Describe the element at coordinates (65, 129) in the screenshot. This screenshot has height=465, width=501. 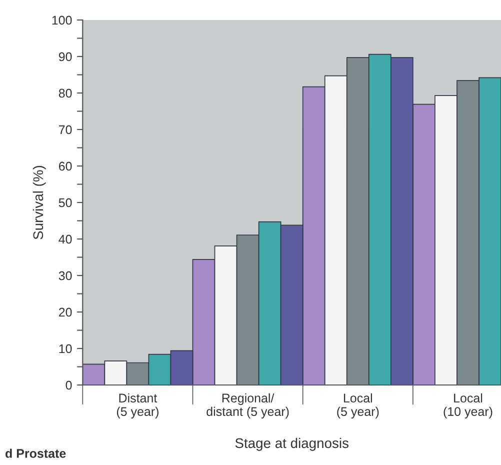
I see `y-tick-label: 70` at that location.